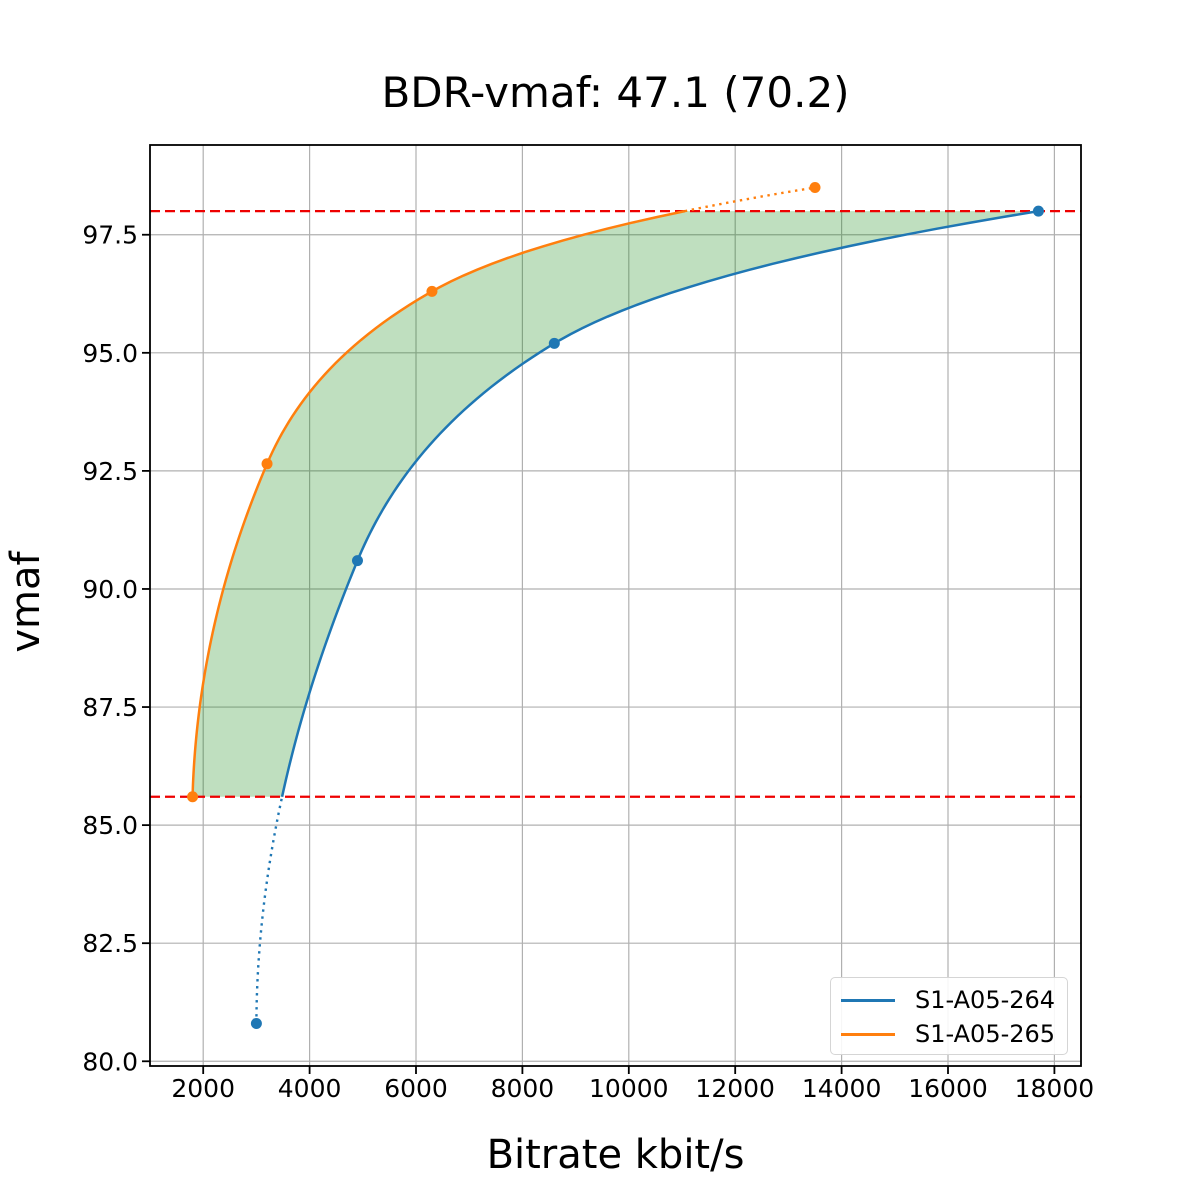 The height and width of the screenshot is (1200, 1200). I want to click on x-tick-label-18000: 18000, so click(1055, 1088).